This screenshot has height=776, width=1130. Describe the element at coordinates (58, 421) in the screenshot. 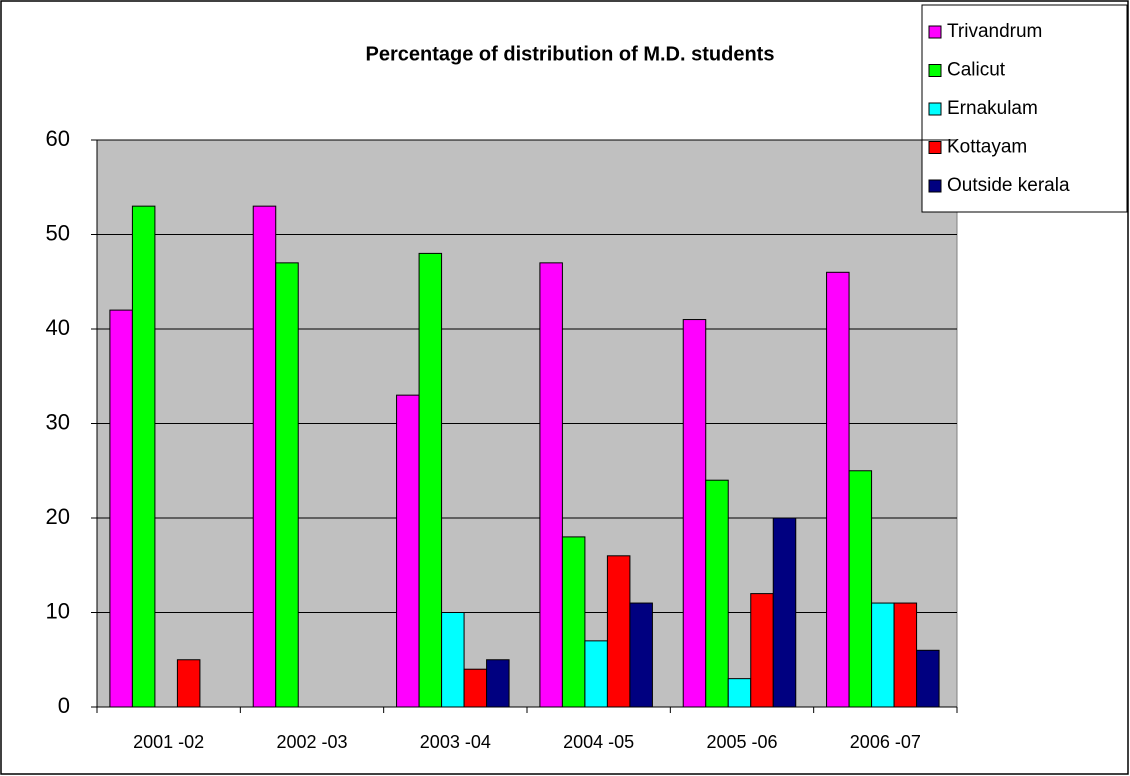

I see `y-tick-label: 30` at that location.